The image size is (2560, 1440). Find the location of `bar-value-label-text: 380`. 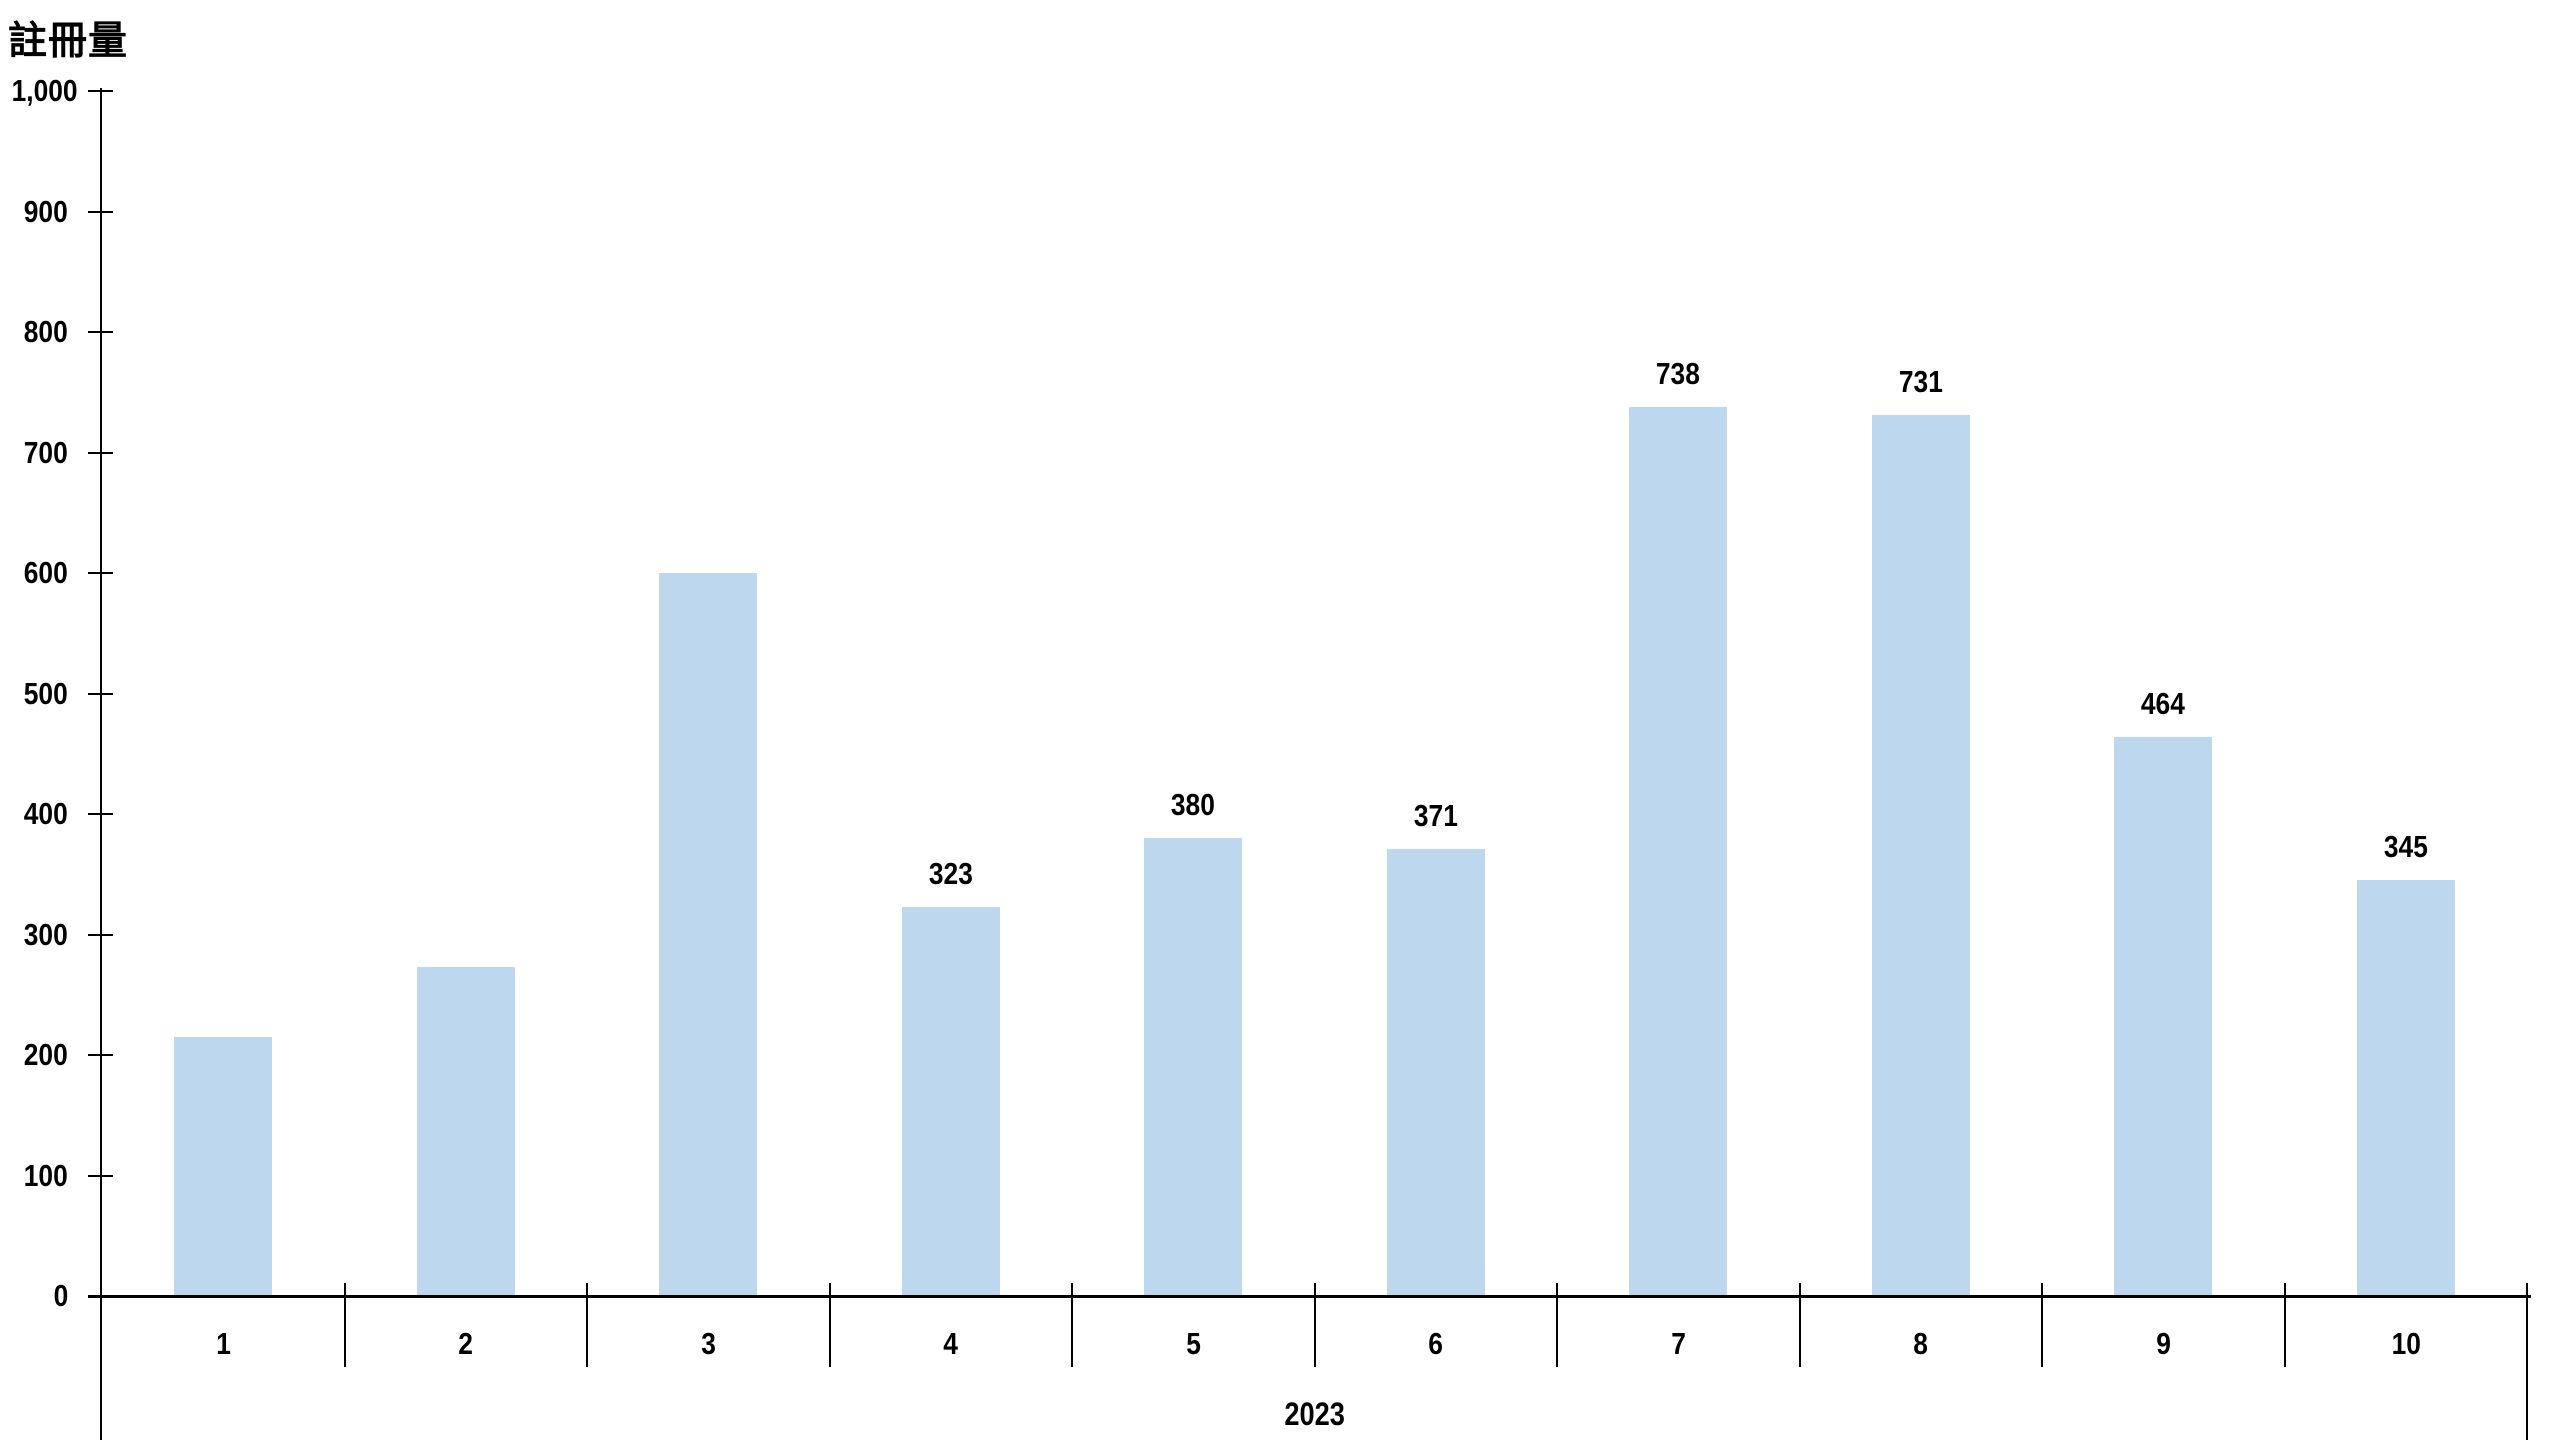

bar-value-label-text: 380 is located at coordinates (1193, 805).